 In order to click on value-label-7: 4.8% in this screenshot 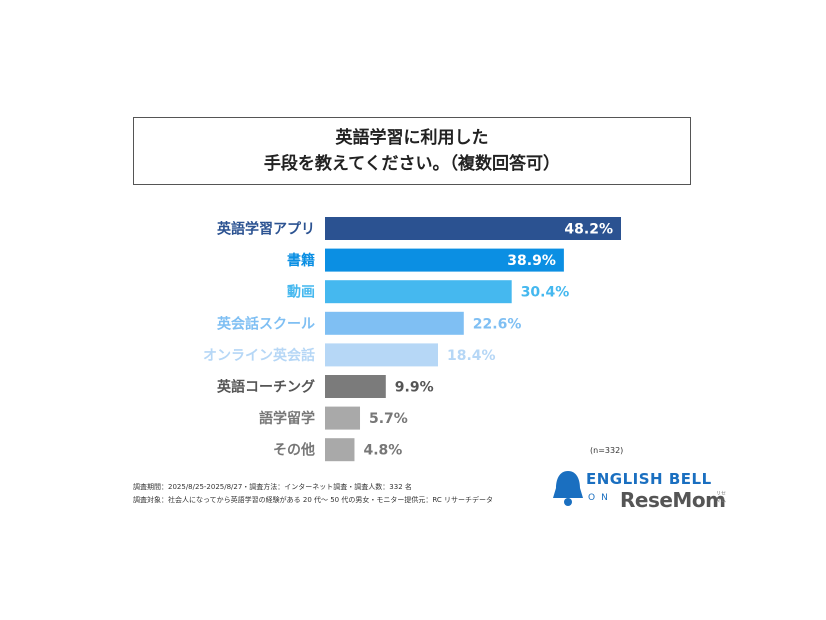, I will do `click(382, 451)`.